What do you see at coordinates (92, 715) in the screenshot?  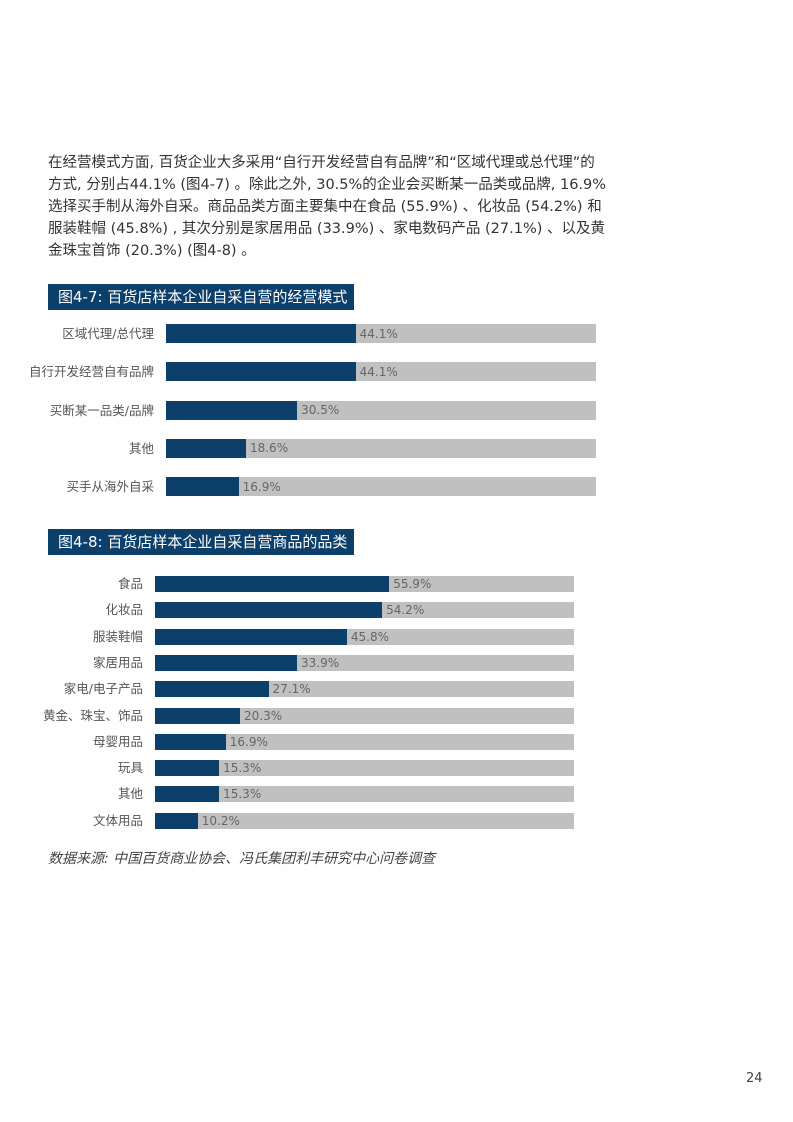 I see `category-label: 黄金、珠宝、饰品` at bounding box center [92, 715].